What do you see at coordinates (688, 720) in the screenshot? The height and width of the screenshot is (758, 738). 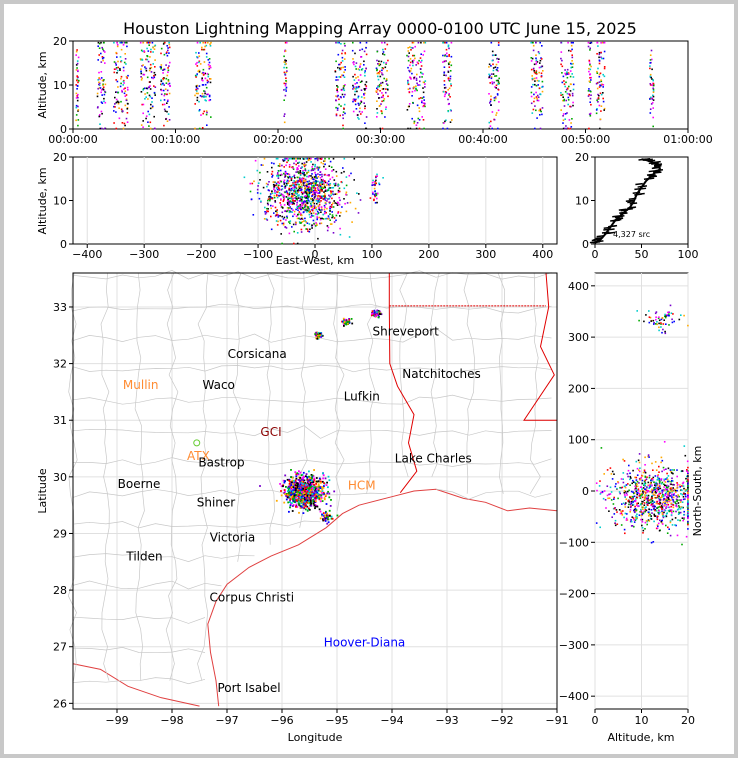 I see `ns-alt-tick-label: 20` at bounding box center [688, 720].